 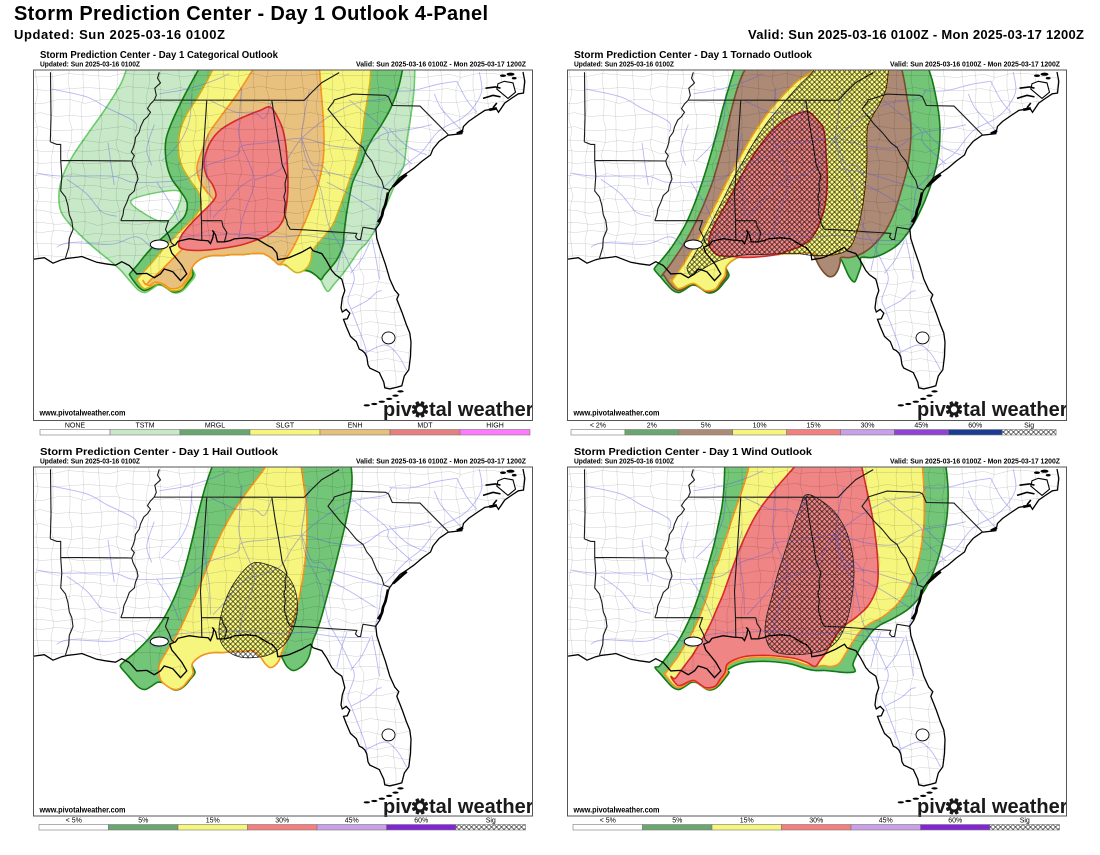 I want to click on svg-text: HIGH, so click(x=495, y=425).